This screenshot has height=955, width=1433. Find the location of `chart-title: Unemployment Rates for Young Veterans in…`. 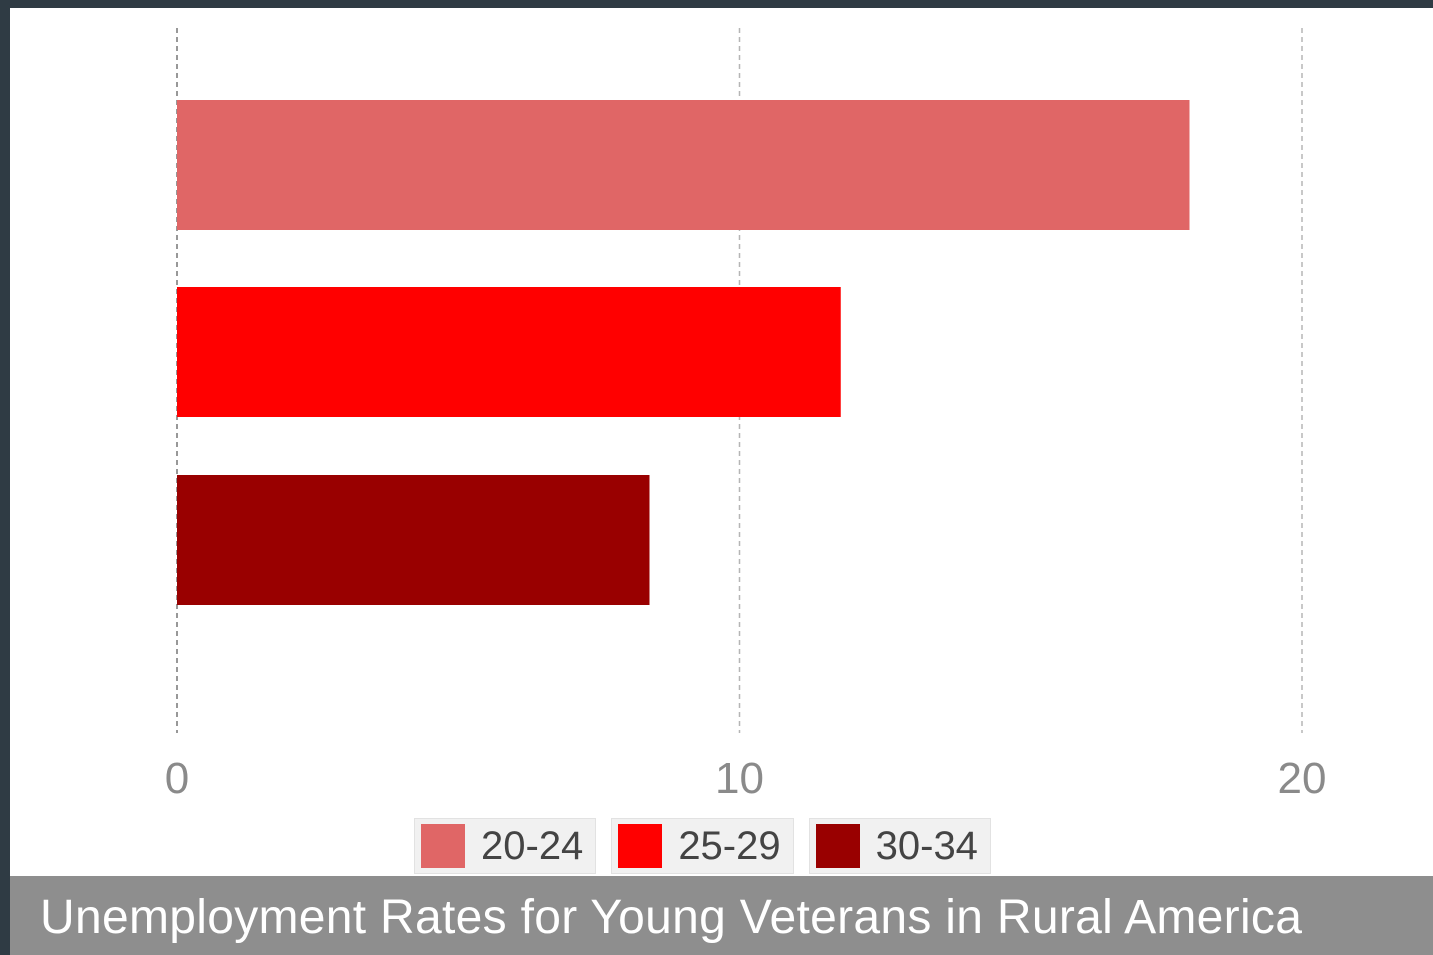

chart-title: Unemployment Rates for Young Veterans in… is located at coordinates (671, 917).